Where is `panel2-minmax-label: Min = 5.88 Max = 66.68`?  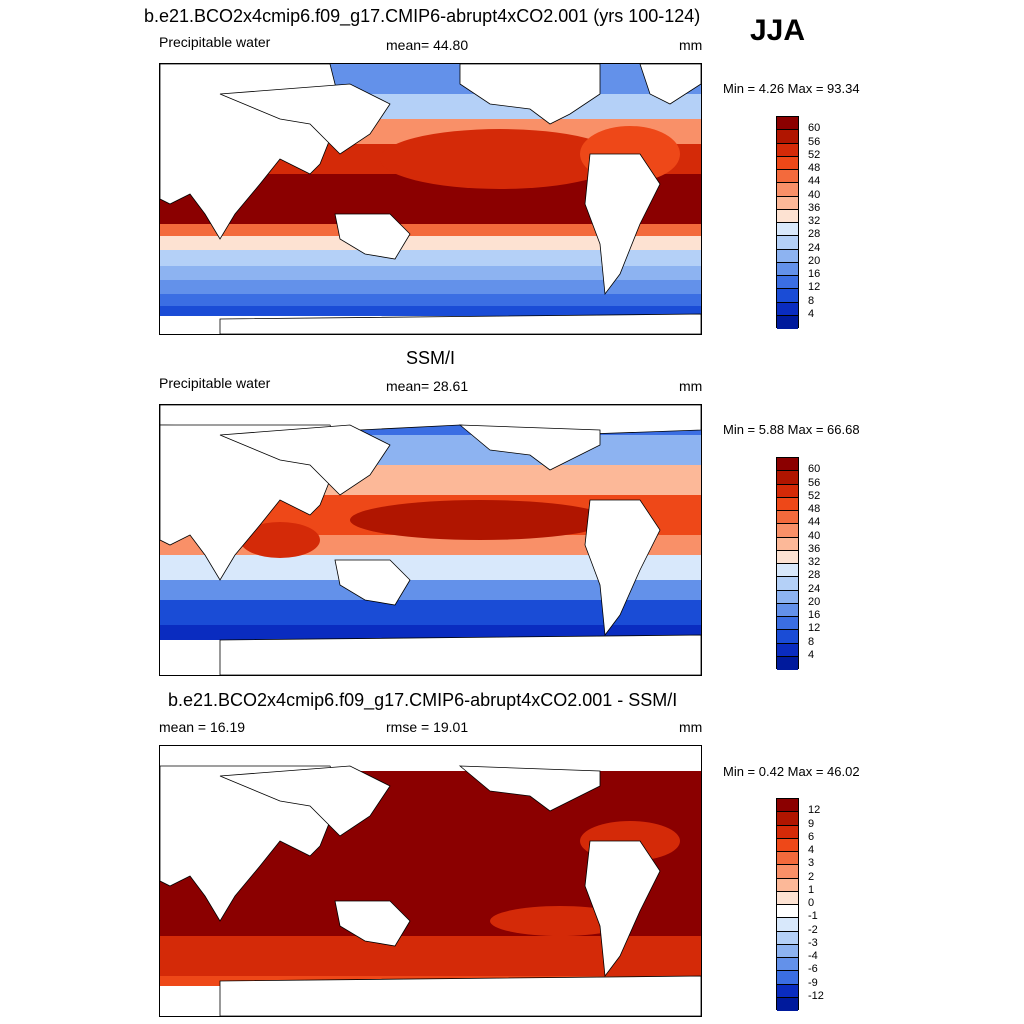
panel2-minmax-label: Min = 5.88 Max = 66.68 is located at coordinates (791, 429).